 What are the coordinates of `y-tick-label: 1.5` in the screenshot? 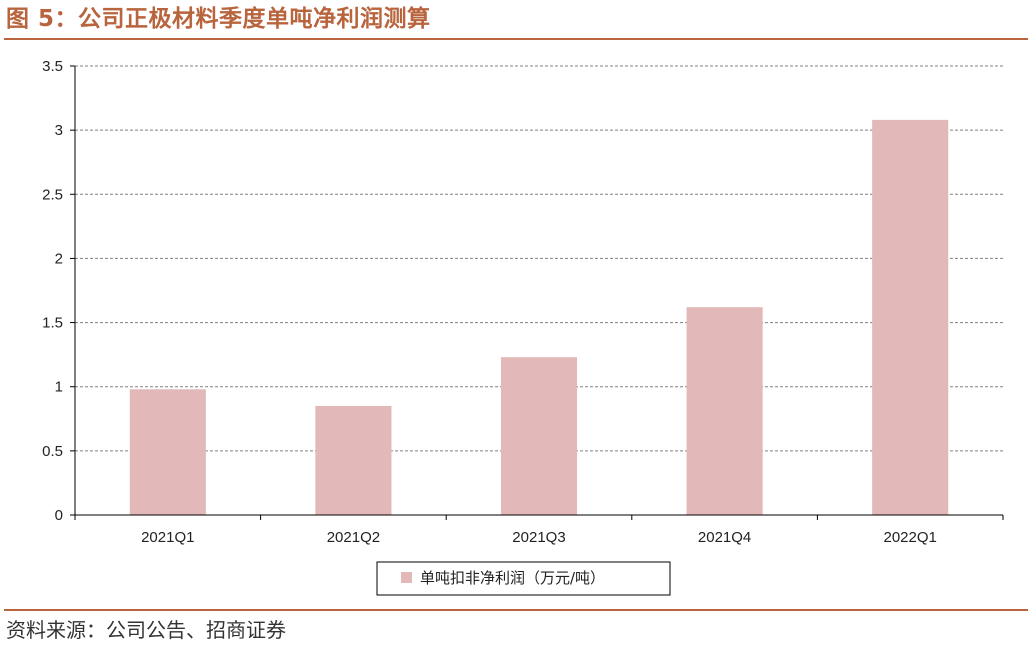 It's located at (52, 323).